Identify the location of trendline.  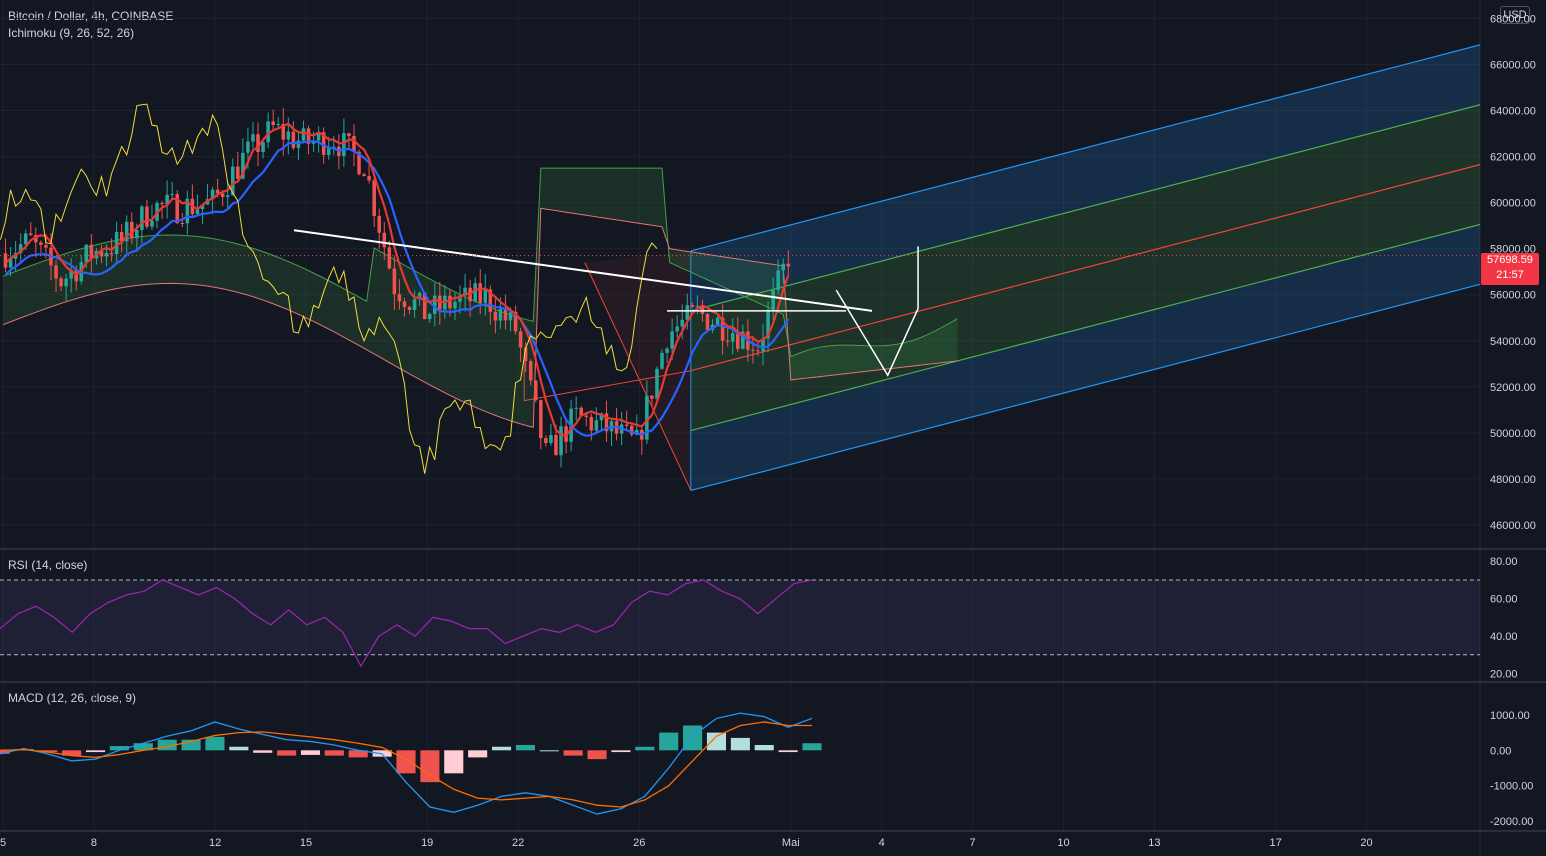
(583, 270).